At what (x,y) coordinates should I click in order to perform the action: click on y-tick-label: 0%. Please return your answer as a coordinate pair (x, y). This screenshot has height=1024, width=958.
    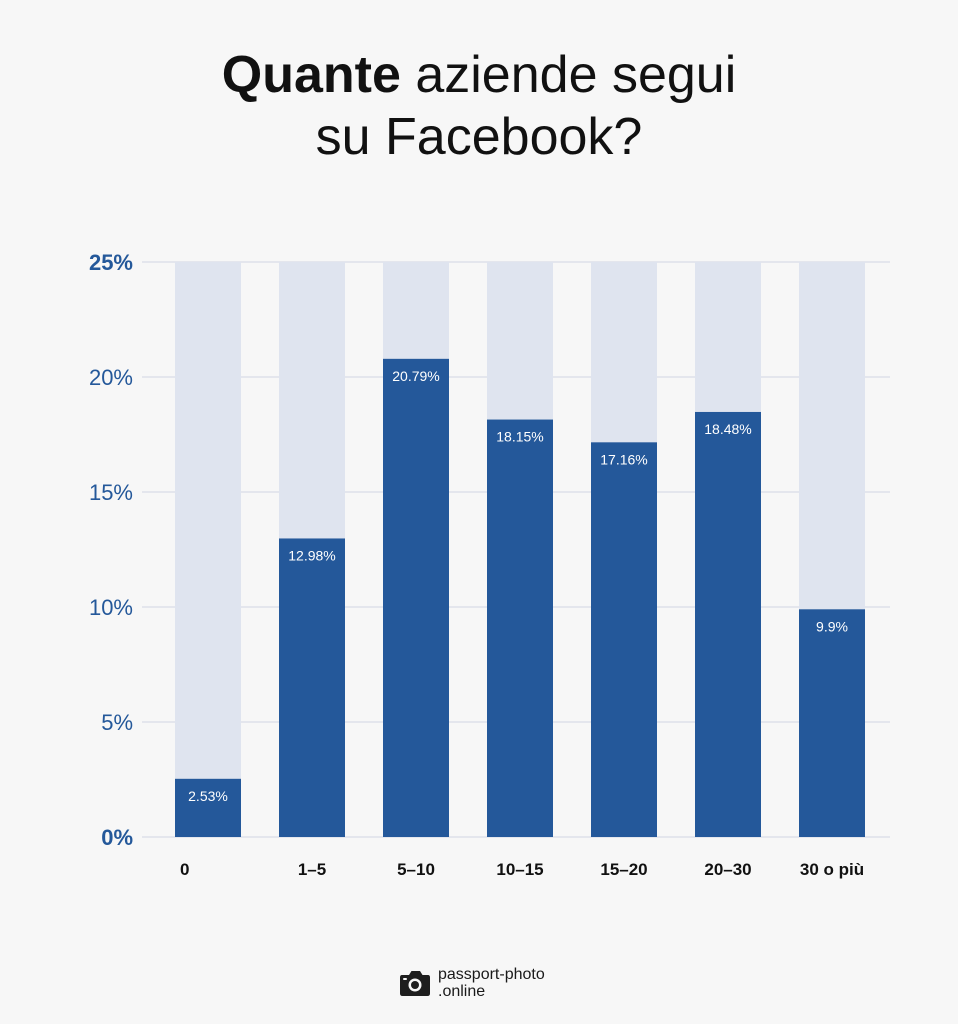
    Looking at the image, I should click on (117, 837).